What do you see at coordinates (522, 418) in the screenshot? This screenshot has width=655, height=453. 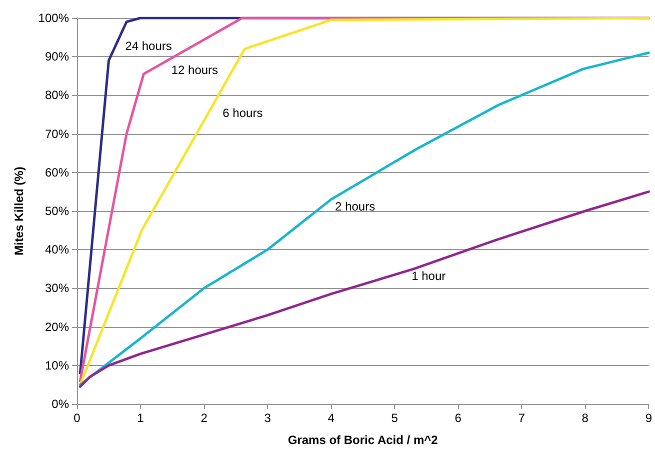 I see `x-tick-label: 7` at bounding box center [522, 418].